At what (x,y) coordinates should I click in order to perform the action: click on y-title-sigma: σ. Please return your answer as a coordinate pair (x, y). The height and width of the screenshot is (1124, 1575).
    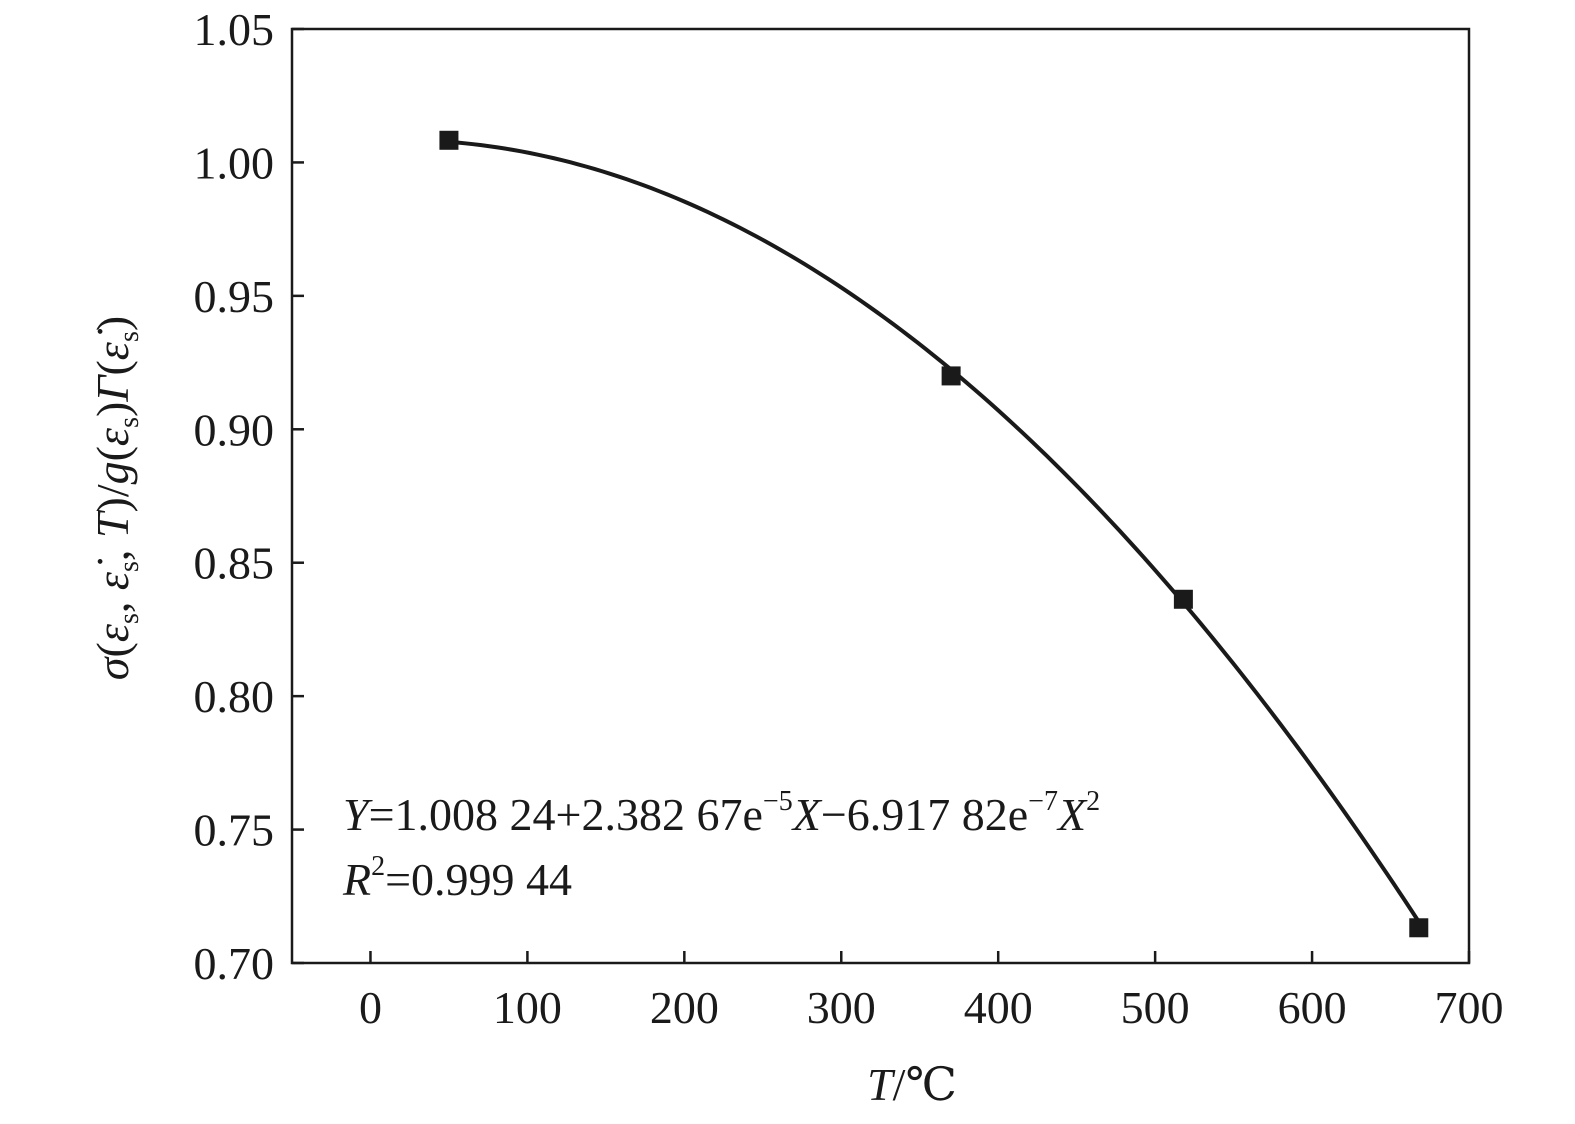
    Looking at the image, I should click on (112, 667).